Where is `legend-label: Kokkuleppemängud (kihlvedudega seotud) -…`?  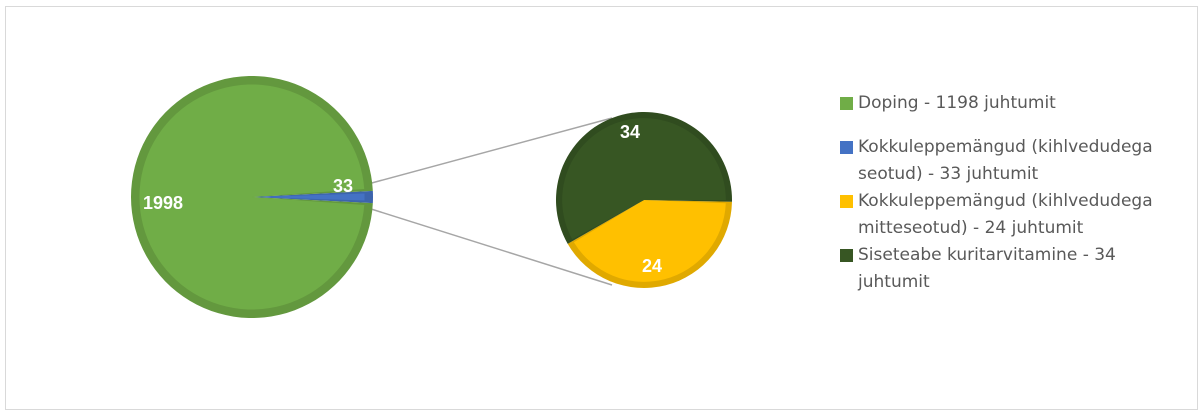
legend-label: Kokkuleppemängud (kihlvedudega seotud) -… is located at coordinates (1005, 160).